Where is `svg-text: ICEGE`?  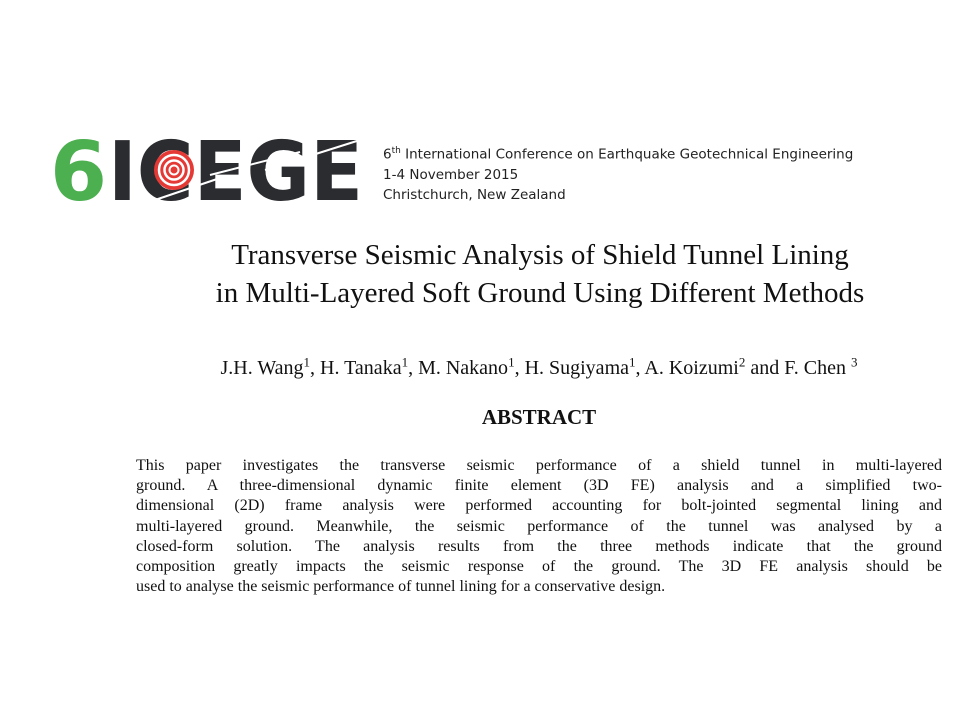
svg-text: ICEGE is located at coordinates (235, 170).